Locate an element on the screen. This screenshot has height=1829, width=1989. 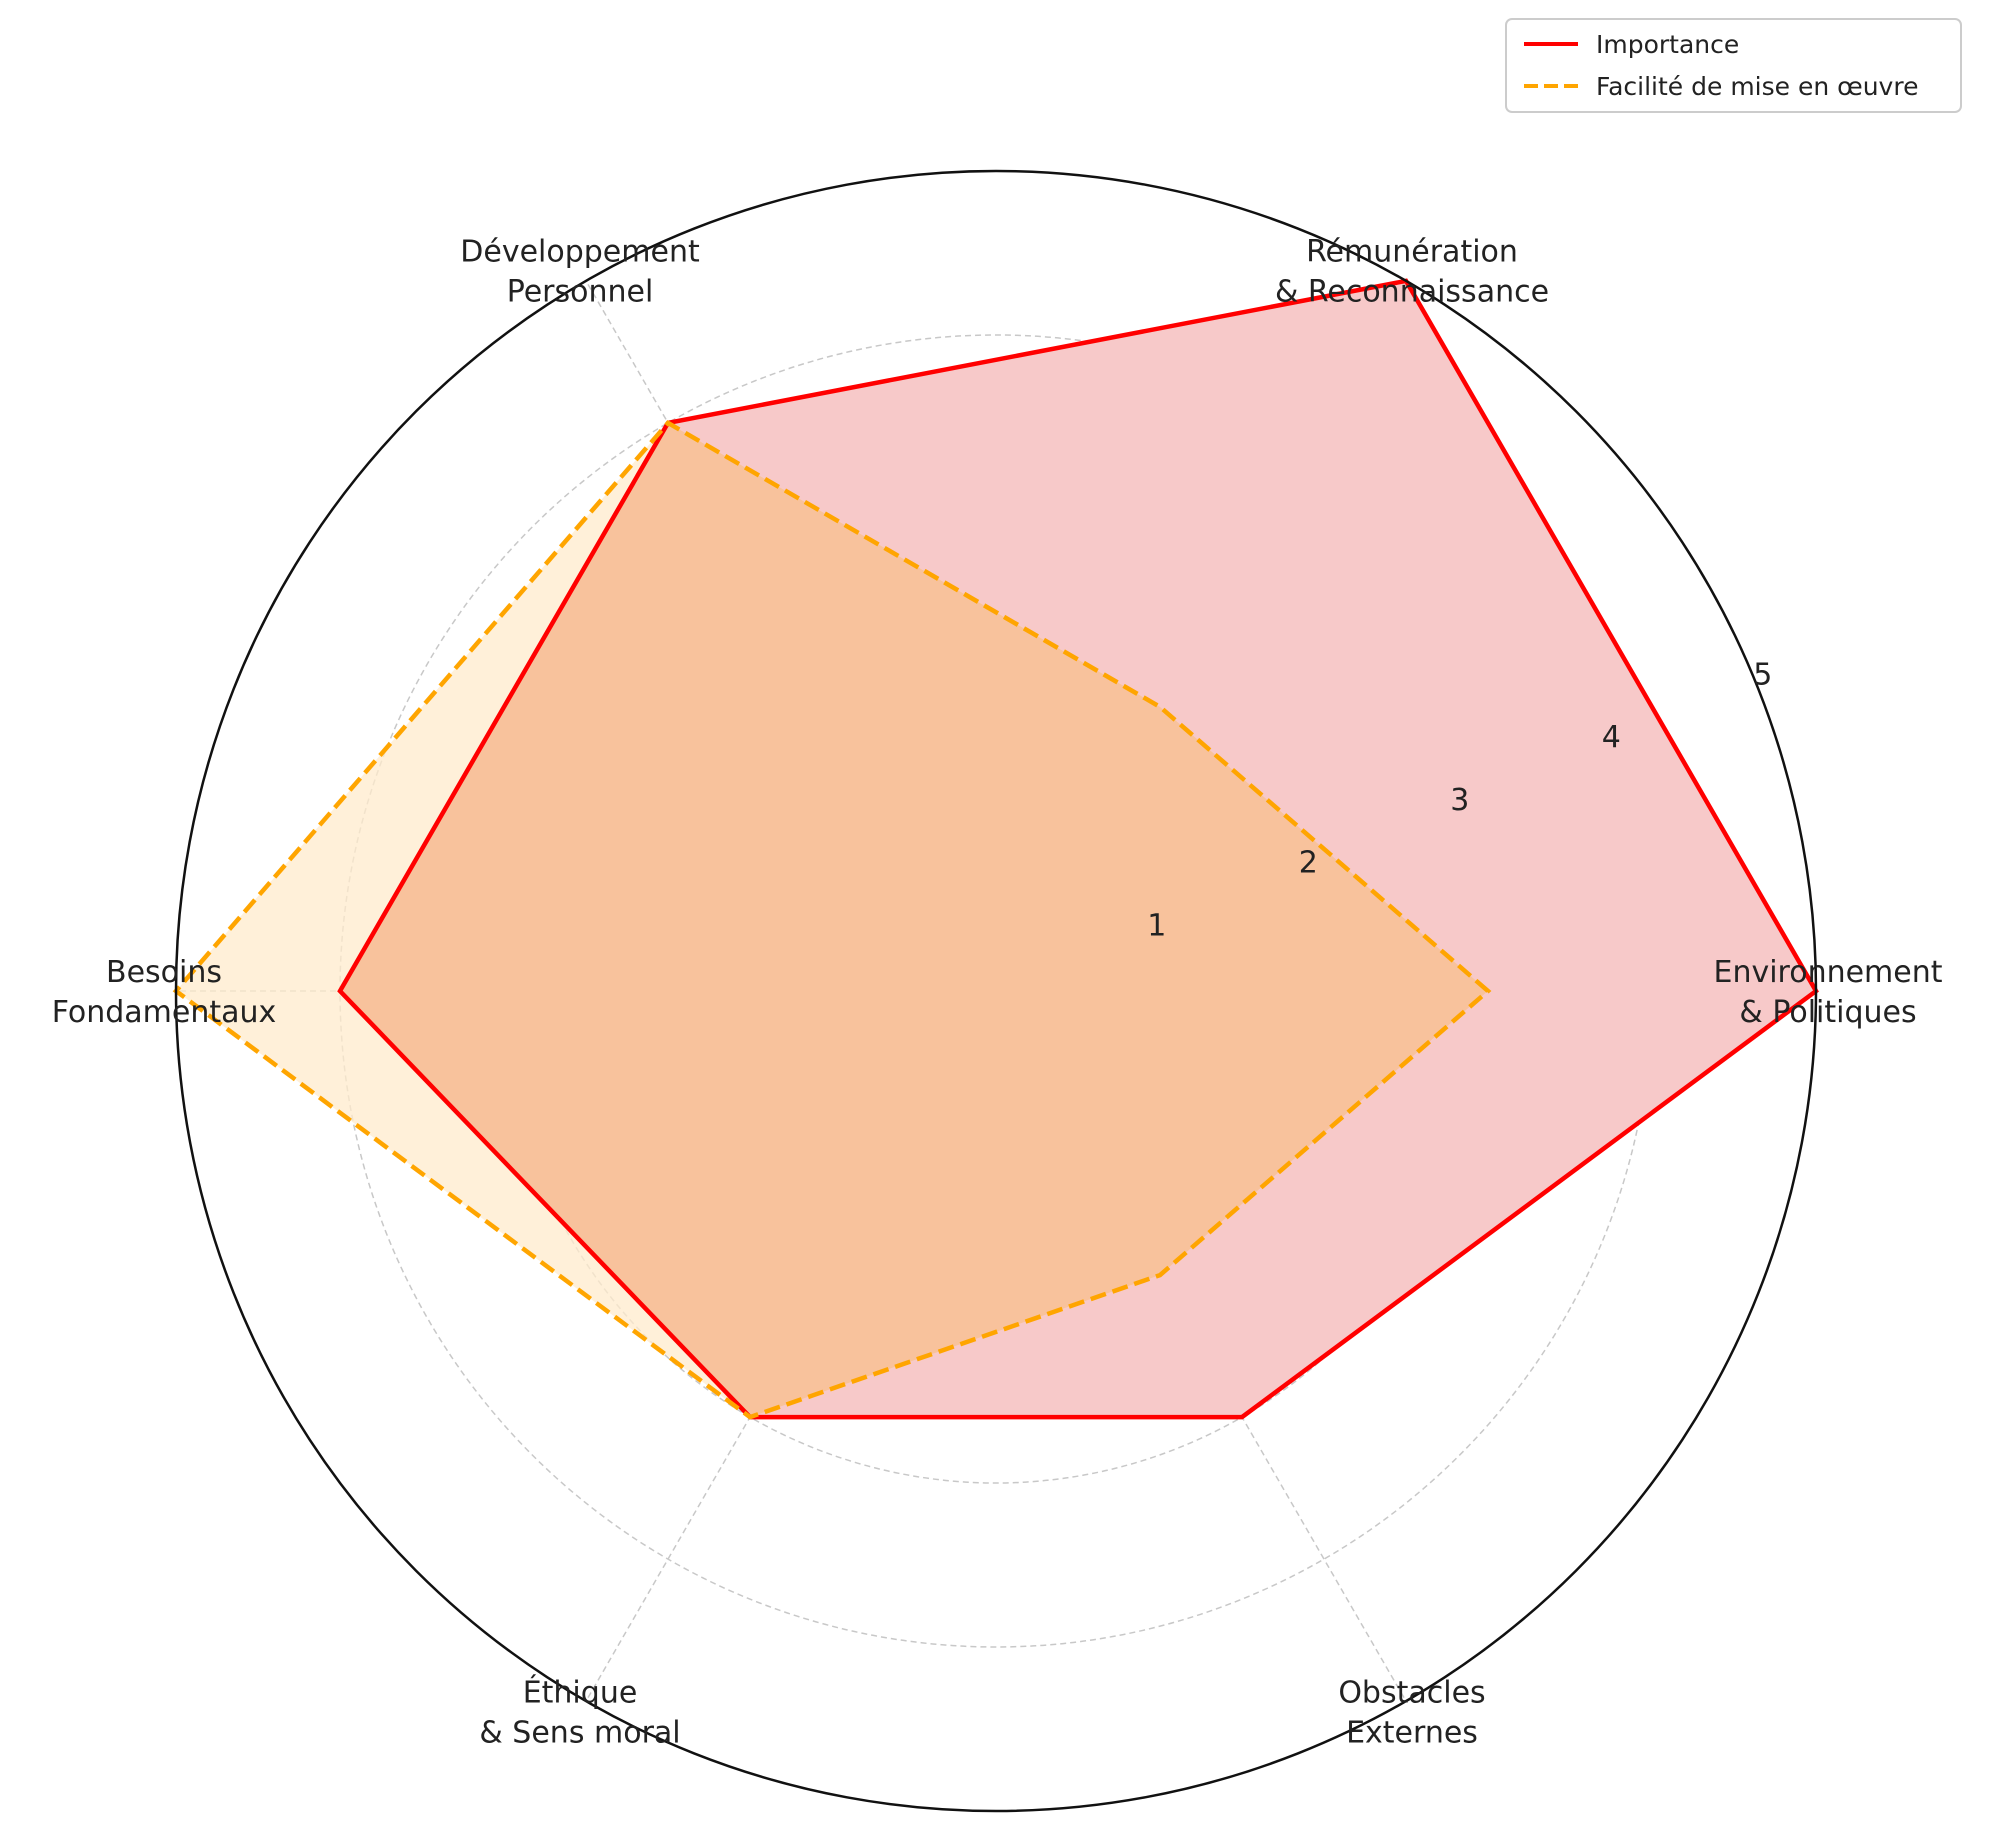
axis-label-2-line1: Développement is located at coordinates (580, 252).